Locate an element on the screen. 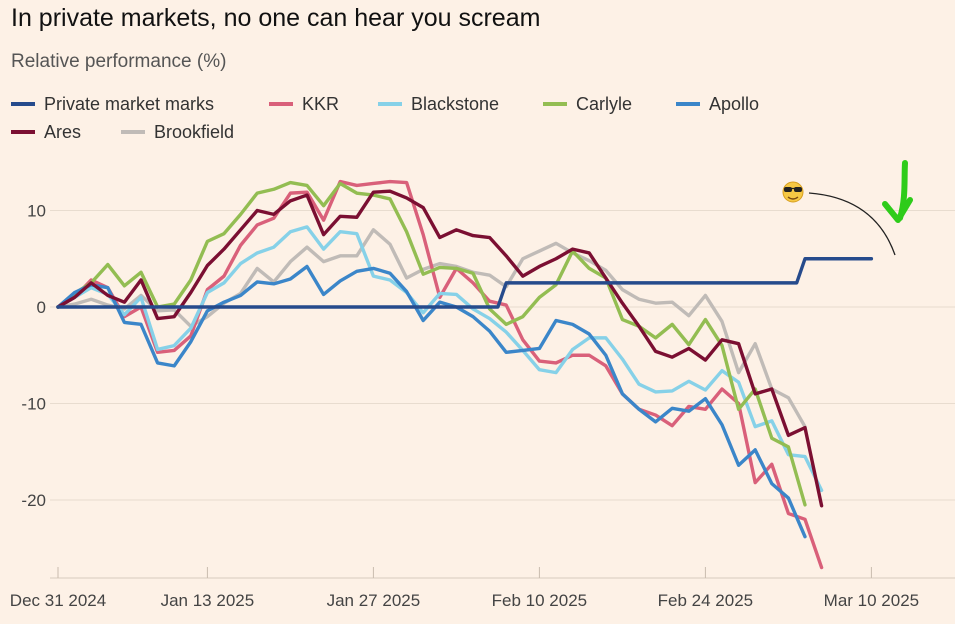  legend-label: KKR is located at coordinates (321, 103).